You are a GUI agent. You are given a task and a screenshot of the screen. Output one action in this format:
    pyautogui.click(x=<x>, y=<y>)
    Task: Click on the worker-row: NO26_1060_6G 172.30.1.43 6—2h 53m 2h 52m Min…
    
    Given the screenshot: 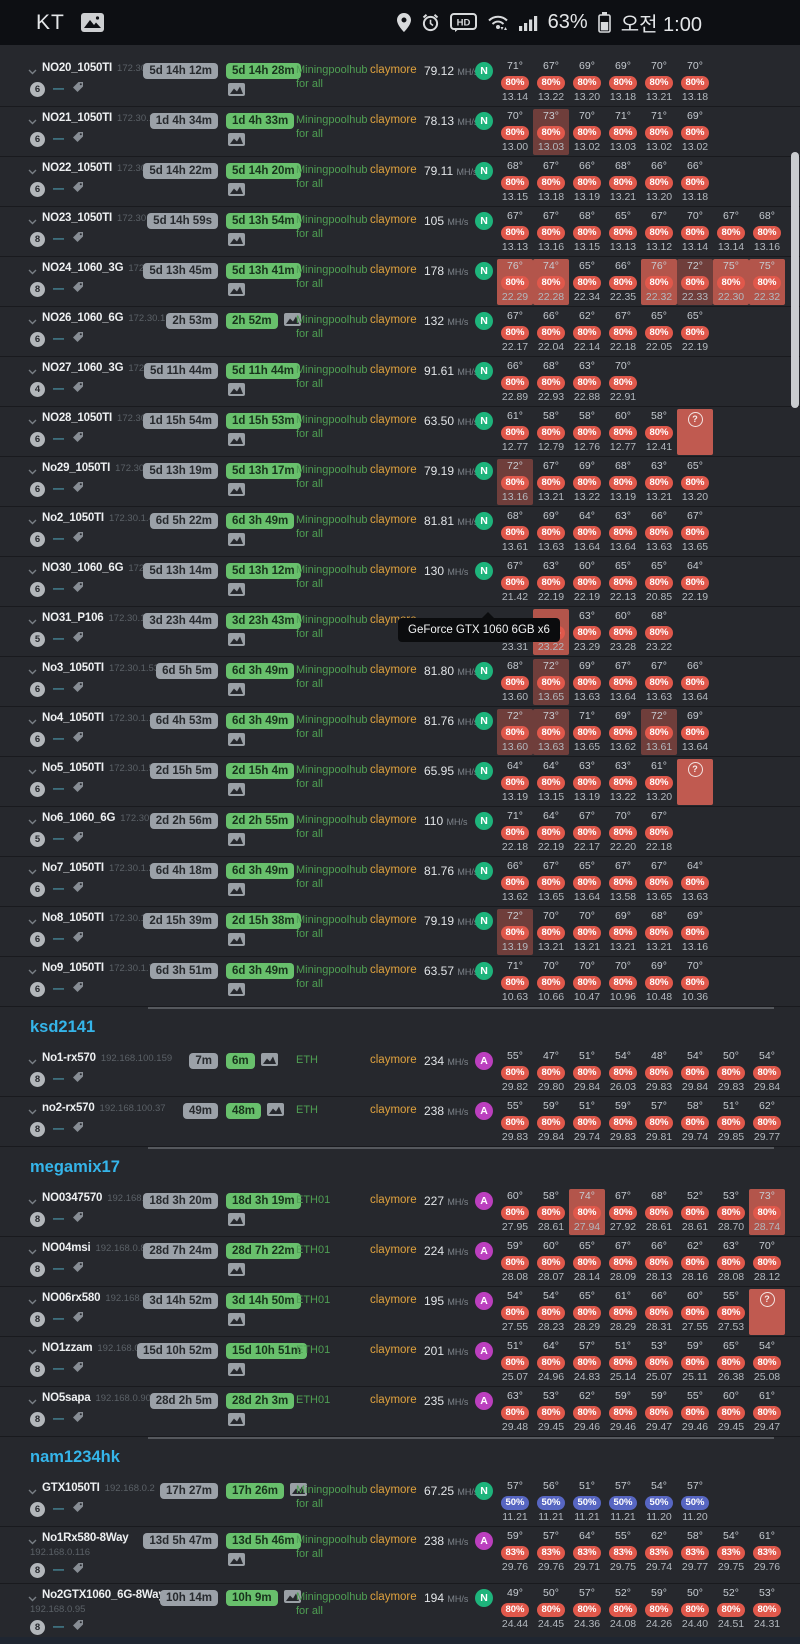 What is the action you would take?
    pyautogui.click(x=400, y=332)
    